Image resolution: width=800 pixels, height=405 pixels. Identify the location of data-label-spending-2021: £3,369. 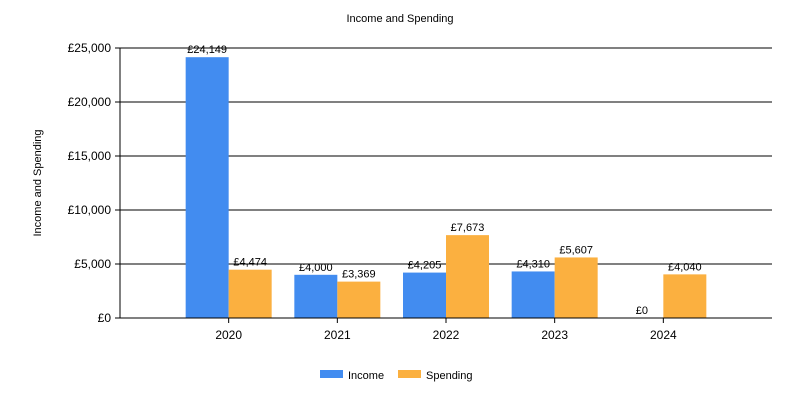
(359, 275).